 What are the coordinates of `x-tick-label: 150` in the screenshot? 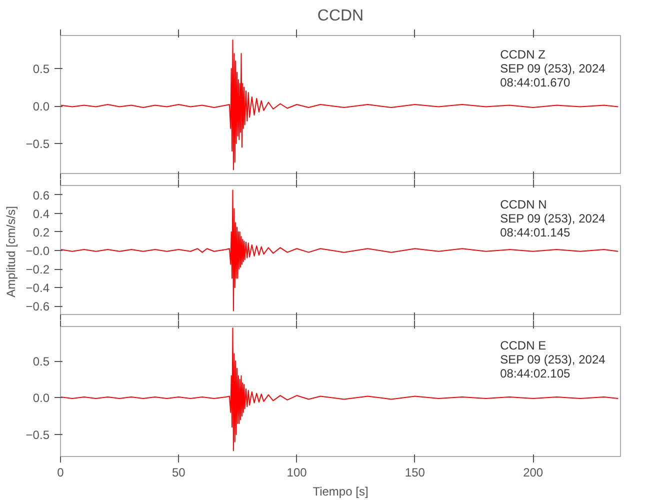 It's located at (415, 473).